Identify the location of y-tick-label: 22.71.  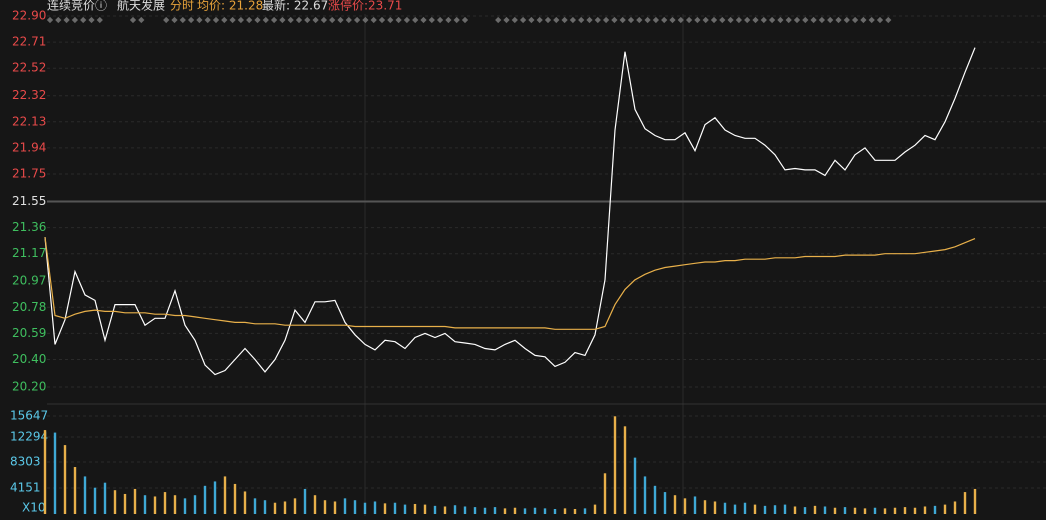
(29, 42).